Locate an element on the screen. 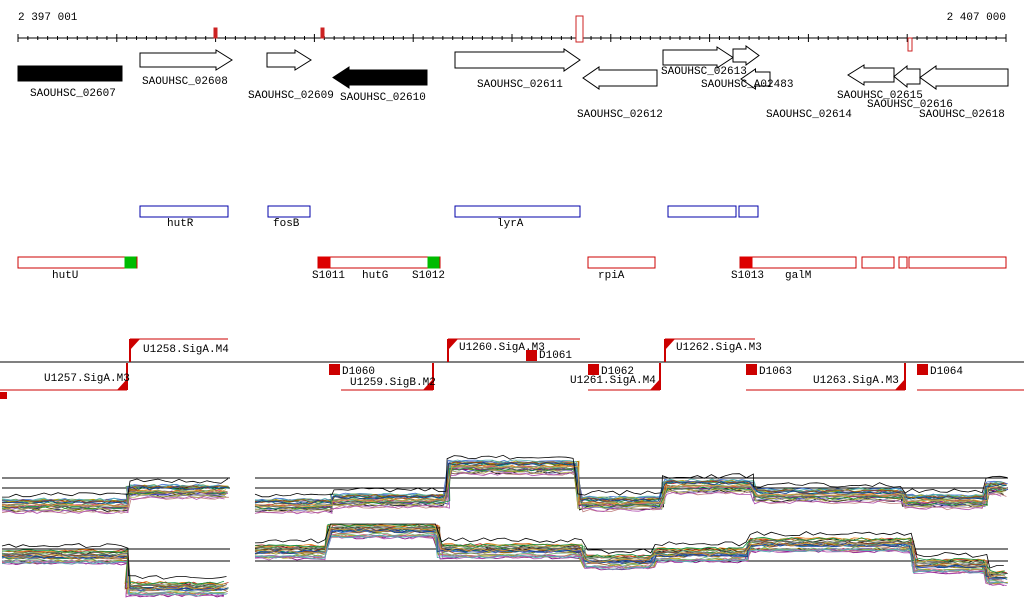  operon-box-hutG is located at coordinates (379, 262).